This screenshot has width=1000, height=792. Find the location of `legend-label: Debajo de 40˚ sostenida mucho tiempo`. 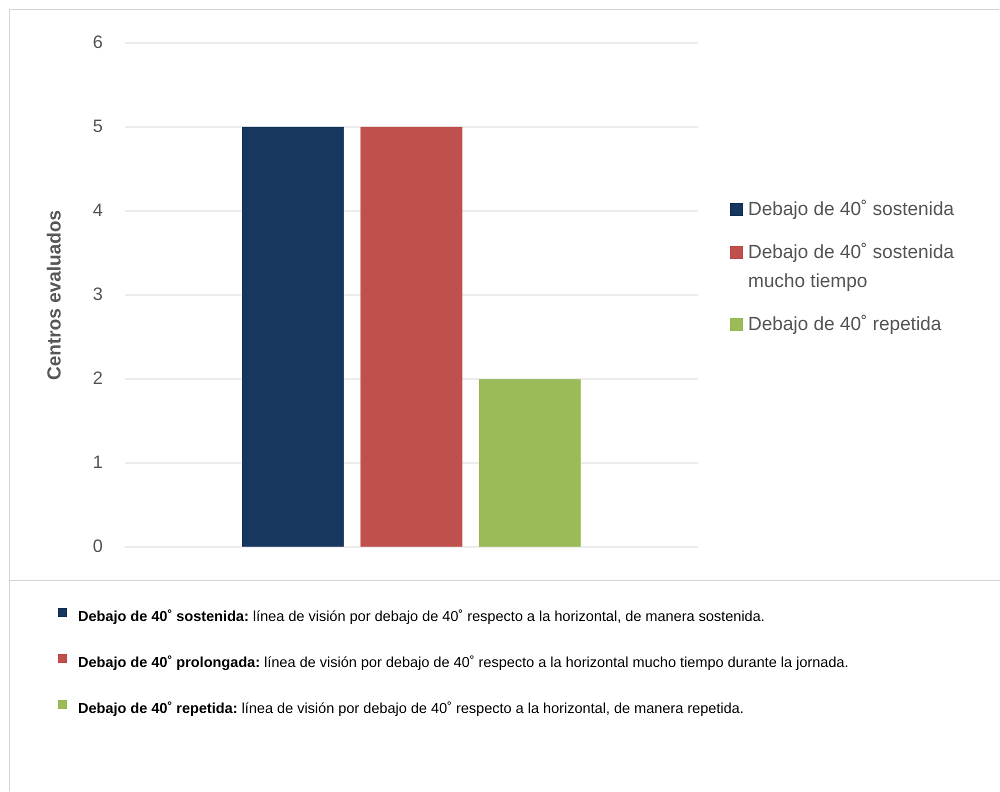

legend-label: Debajo de 40˚ sostenida mucho tiempo is located at coordinates (851, 267).